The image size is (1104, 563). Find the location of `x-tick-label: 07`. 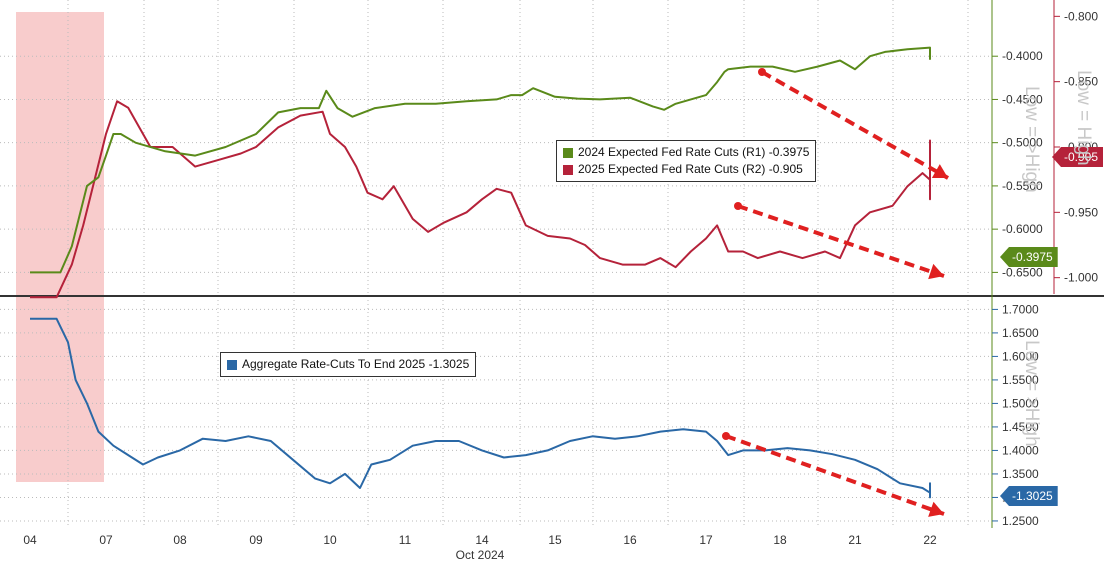

x-tick-label: 07 is located at coordinates (106, 540).